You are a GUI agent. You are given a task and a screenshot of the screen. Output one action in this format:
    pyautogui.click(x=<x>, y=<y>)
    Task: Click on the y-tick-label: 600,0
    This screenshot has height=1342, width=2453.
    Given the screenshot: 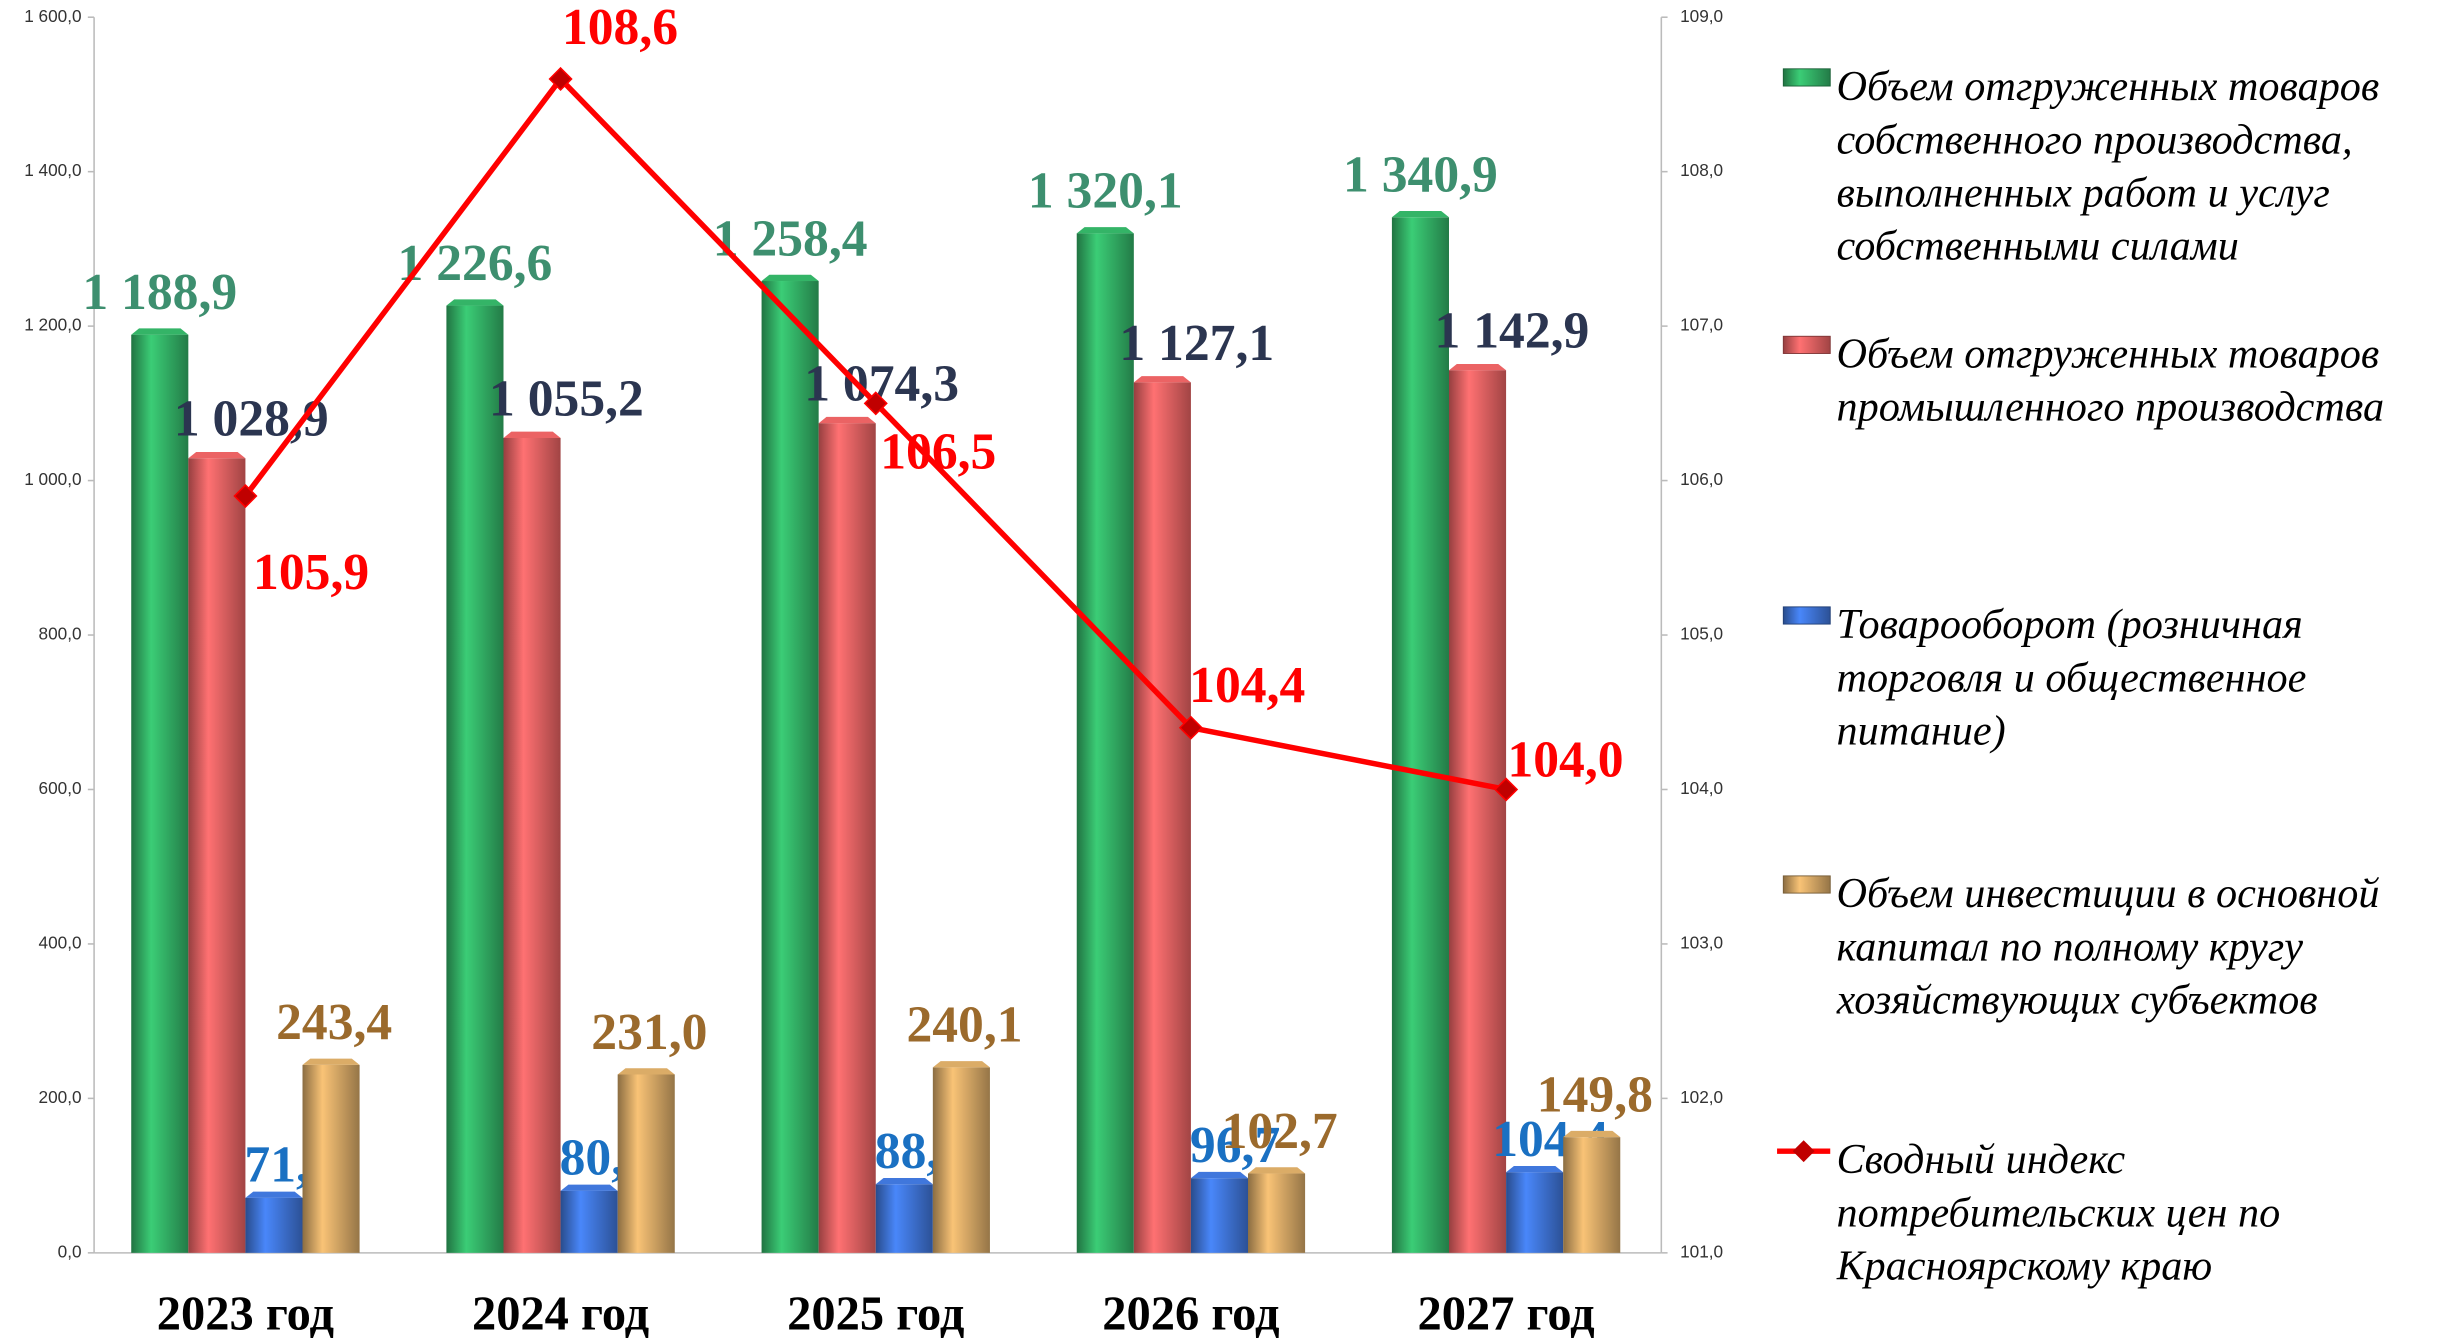 What is the action you would take?
    pyautogui.click(x=60, y=788)
    